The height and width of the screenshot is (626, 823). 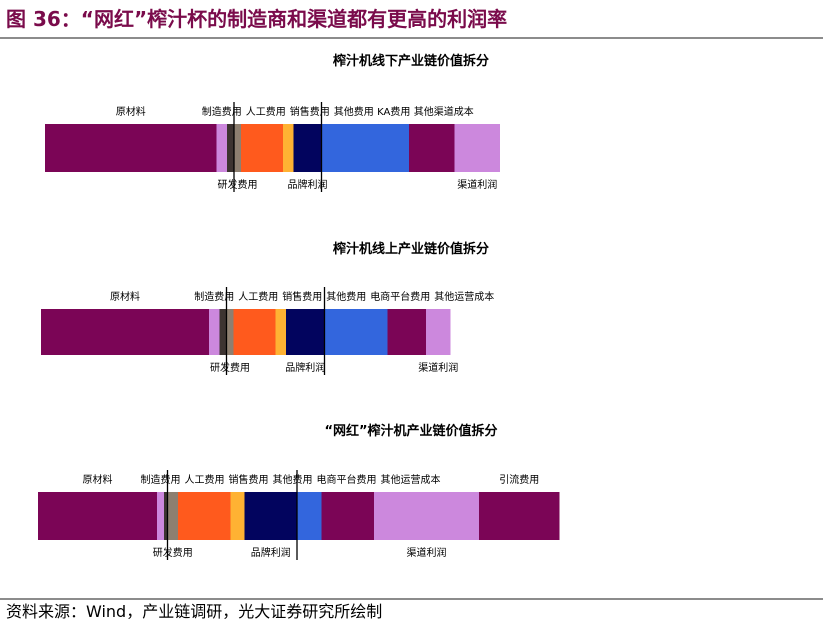 I want to click on segment-label: KA费用, so click(x=393, y=111).